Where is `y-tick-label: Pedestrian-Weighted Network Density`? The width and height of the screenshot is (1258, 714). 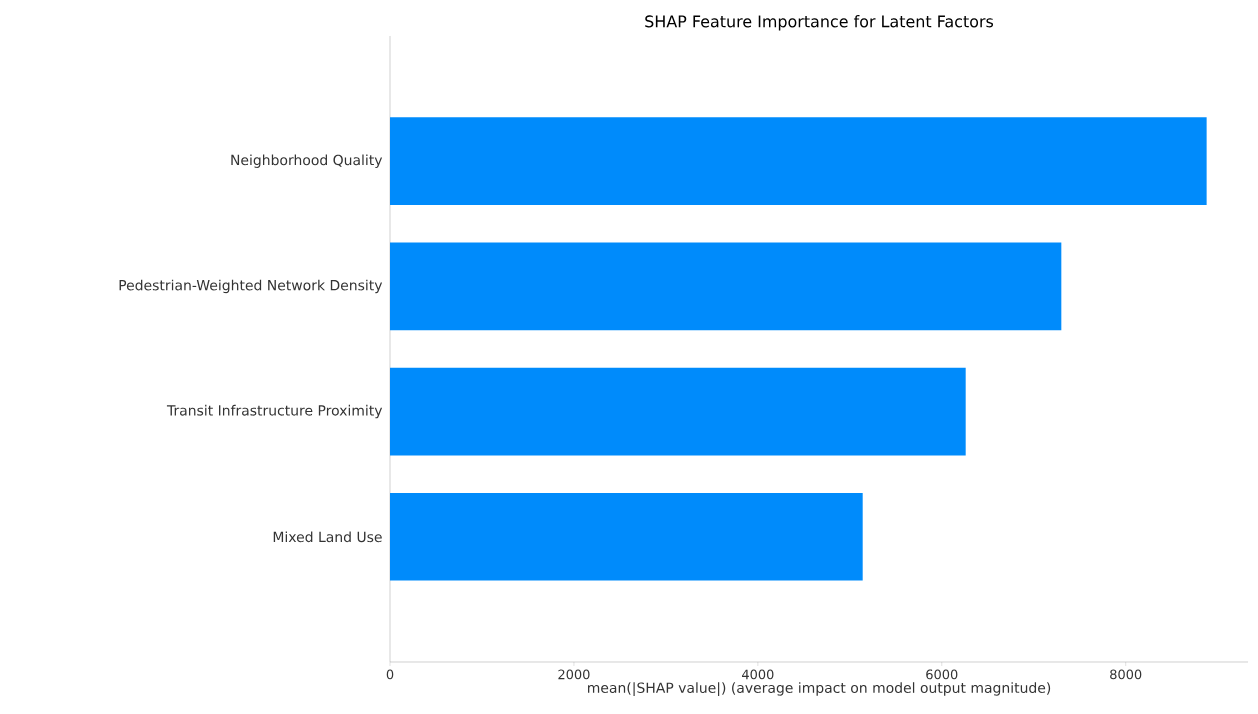
y-tick-label: Pedestrian-Weighted Network Density is located at coordinates (251, 286).